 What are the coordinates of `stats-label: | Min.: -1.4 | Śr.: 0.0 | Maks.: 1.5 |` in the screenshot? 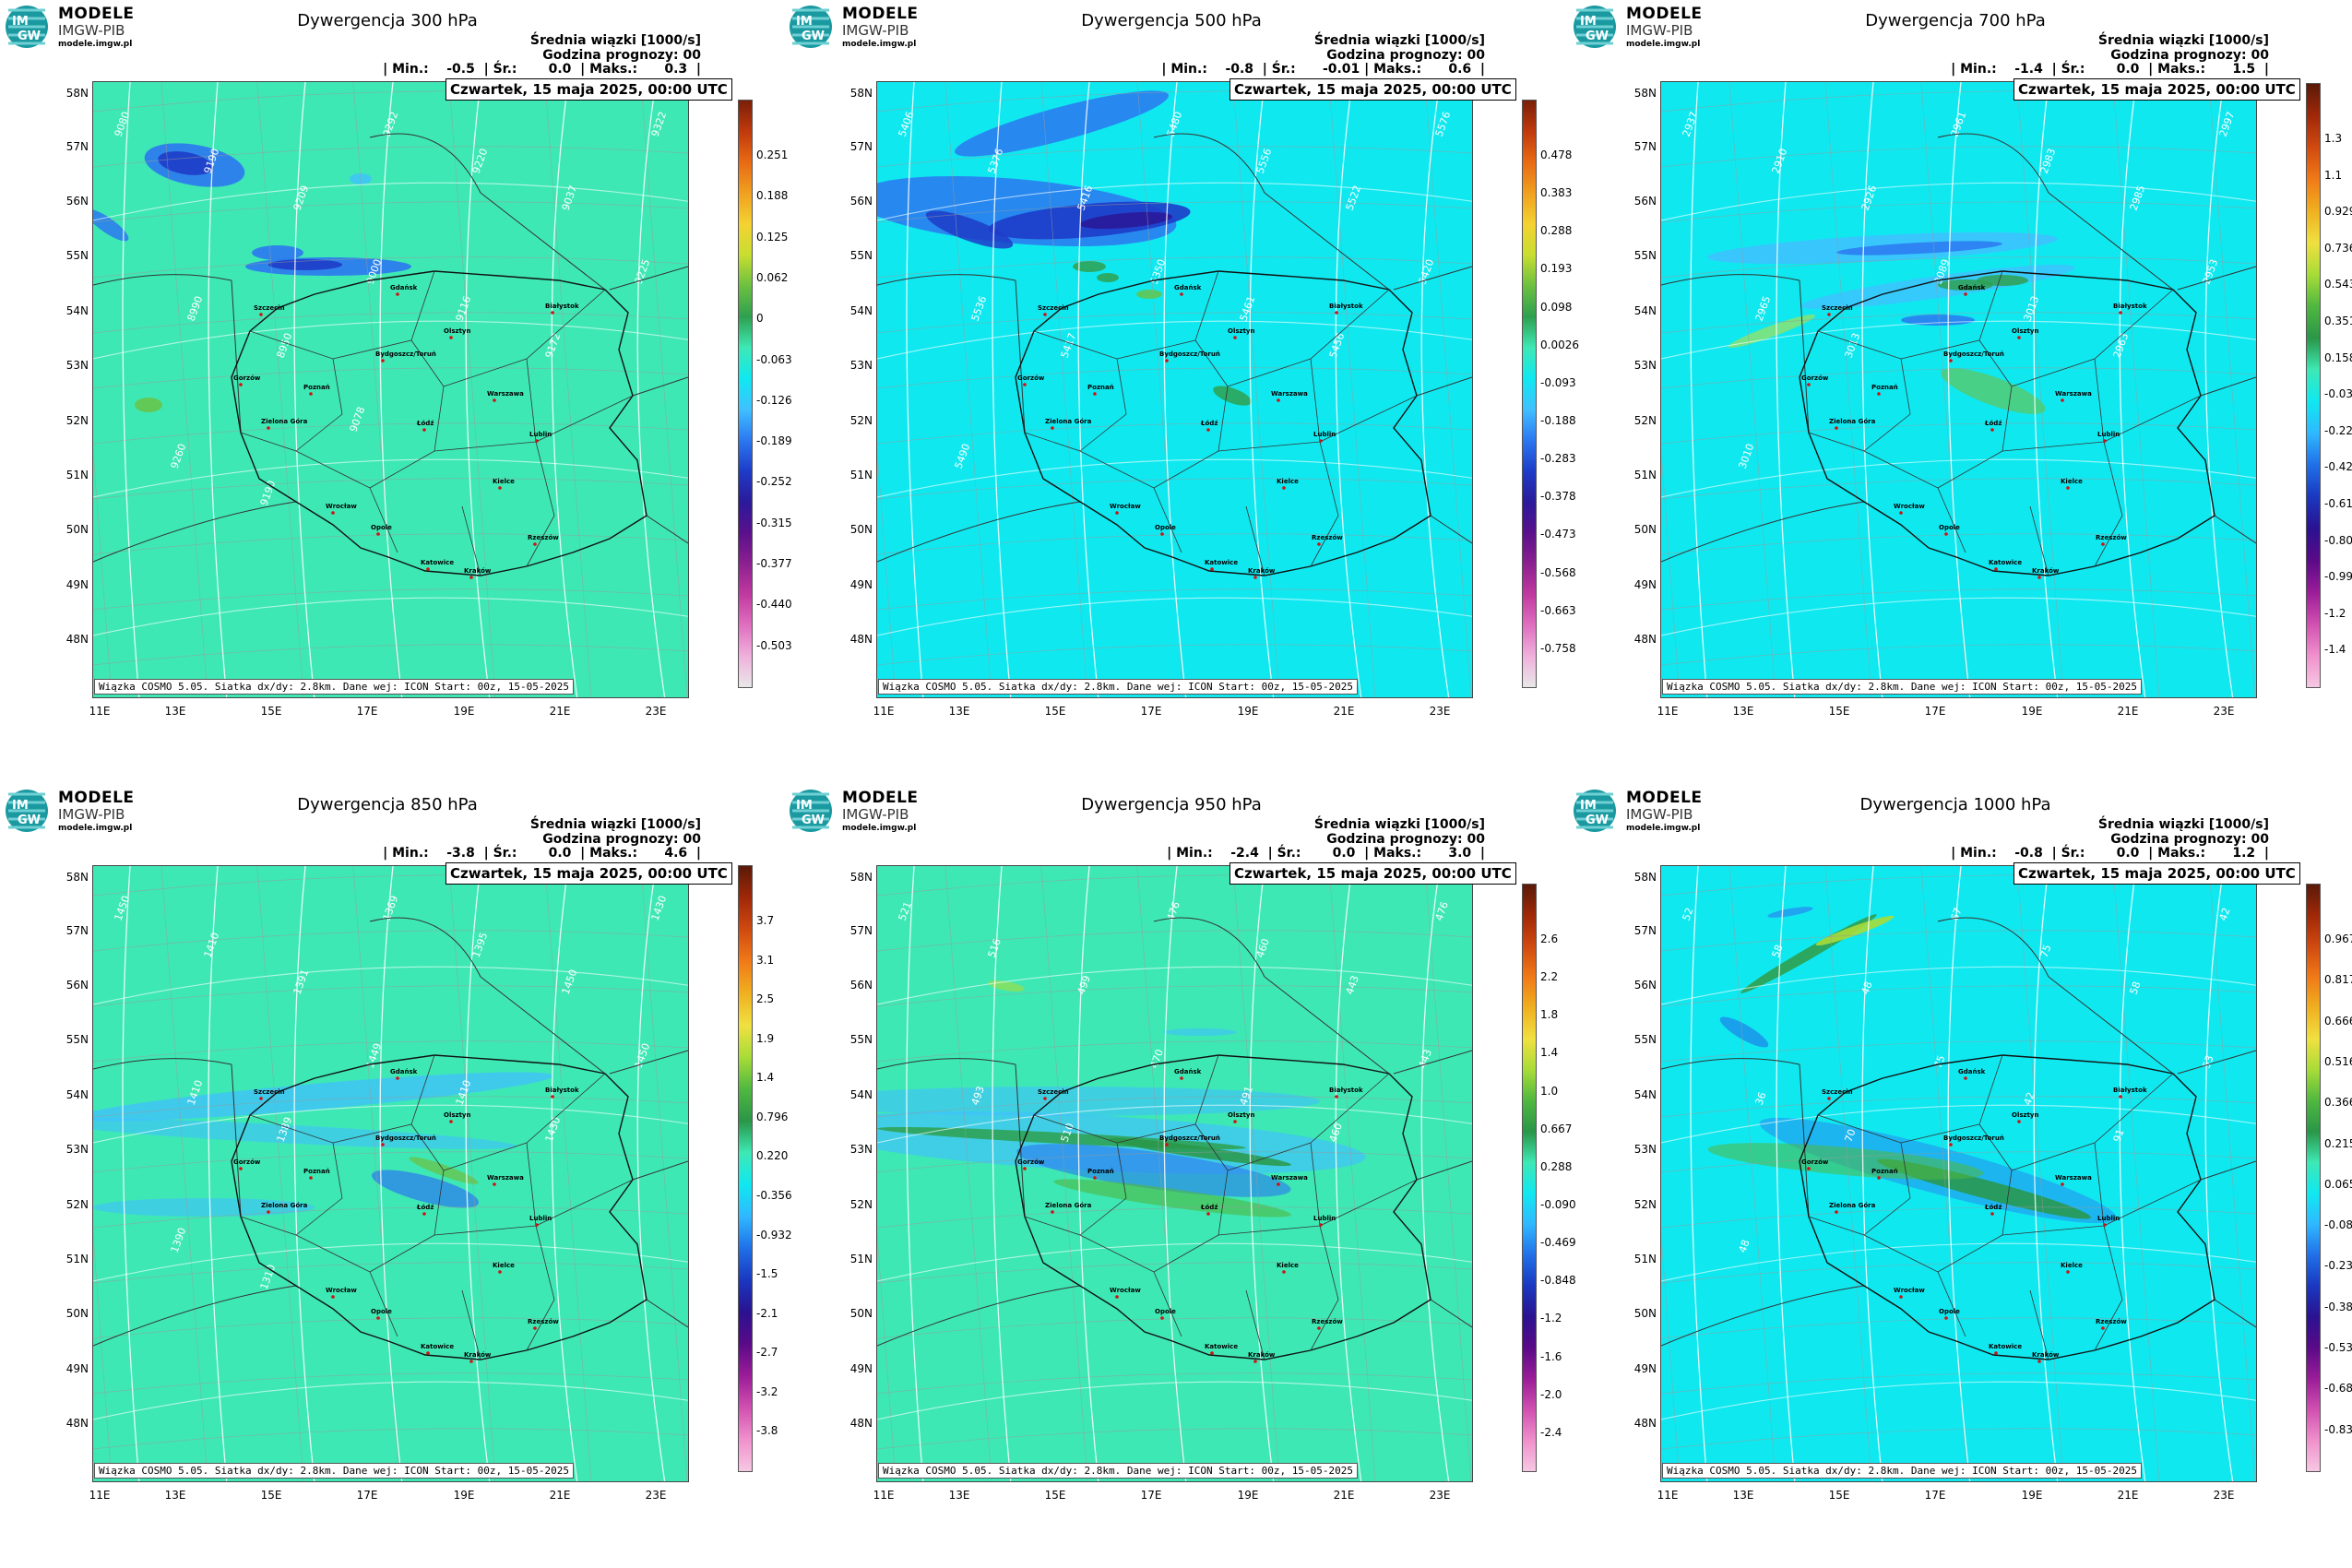 It's located at (2110, 69).